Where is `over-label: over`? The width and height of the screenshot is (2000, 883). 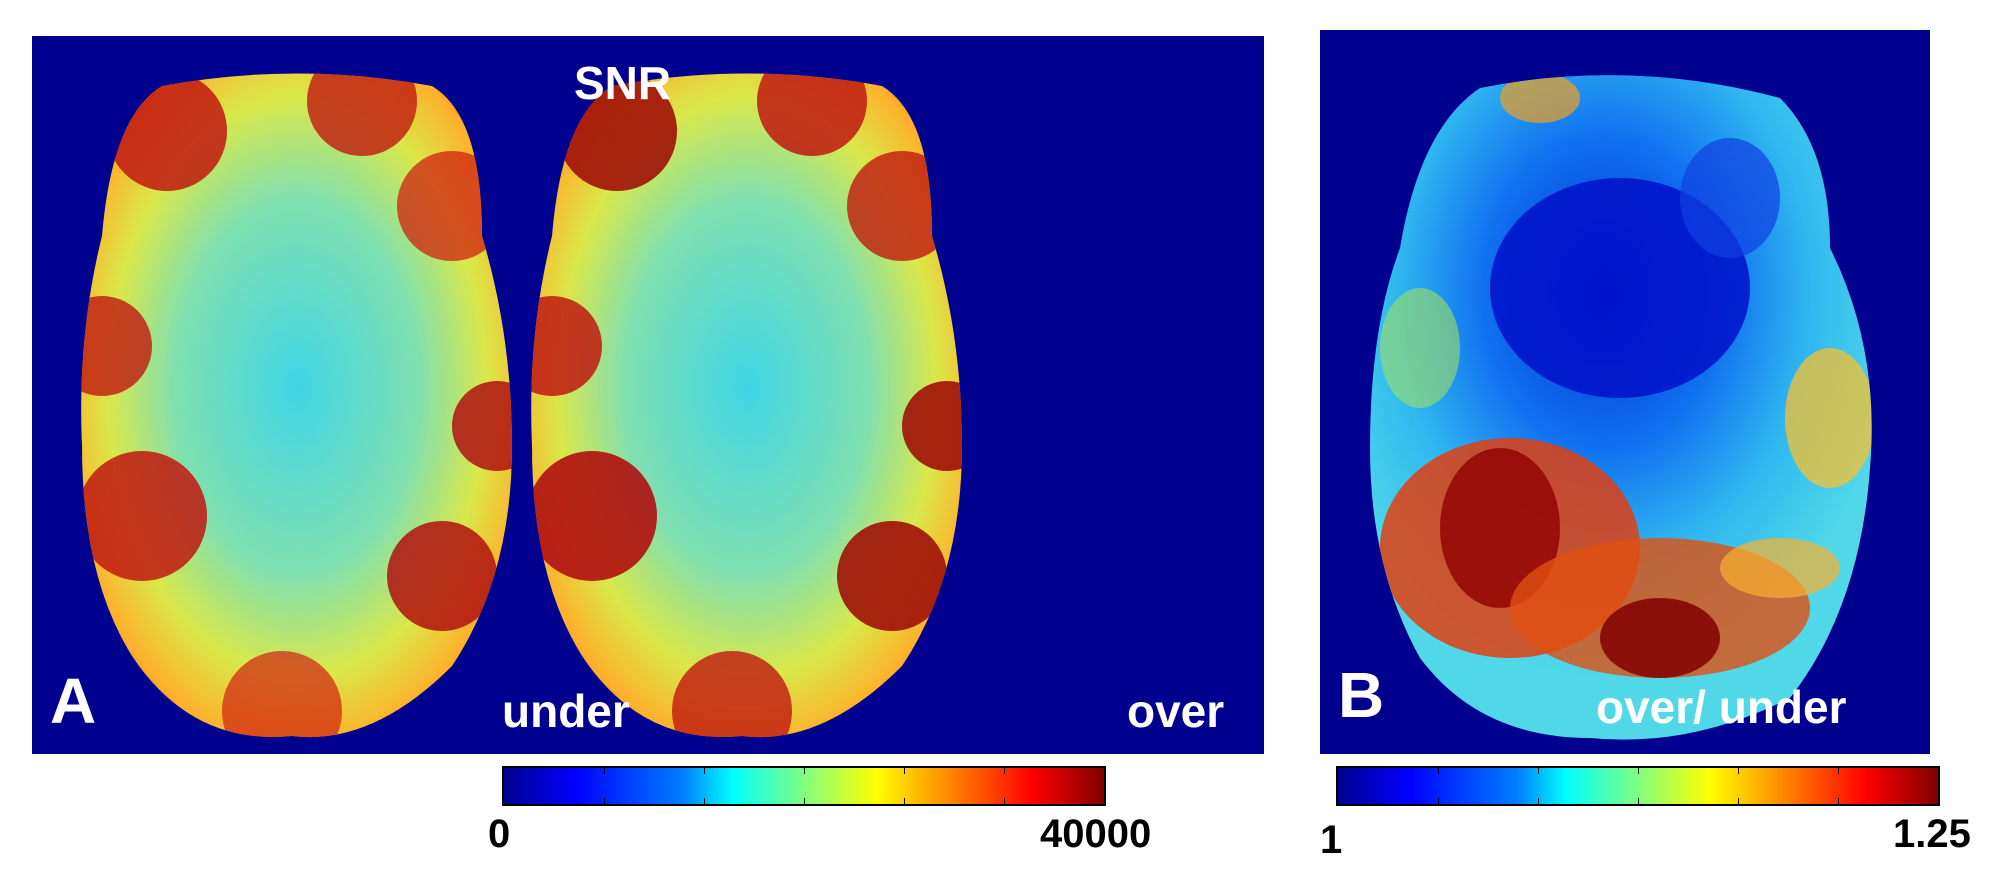
over-label: over is located at coordinates (1176, 711).